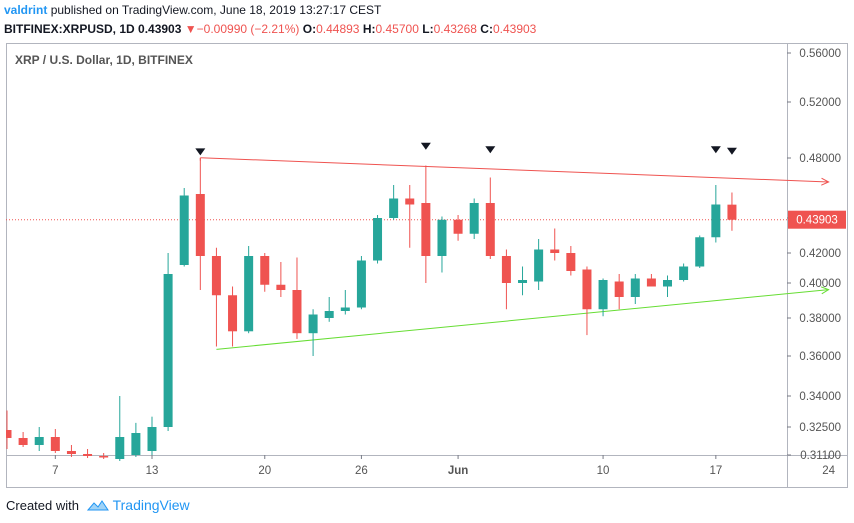  What do you see at coordinates (820, 428) in the screenshot?
I see `price-tick-label: 0.32500` at bounding box center [820, 428].